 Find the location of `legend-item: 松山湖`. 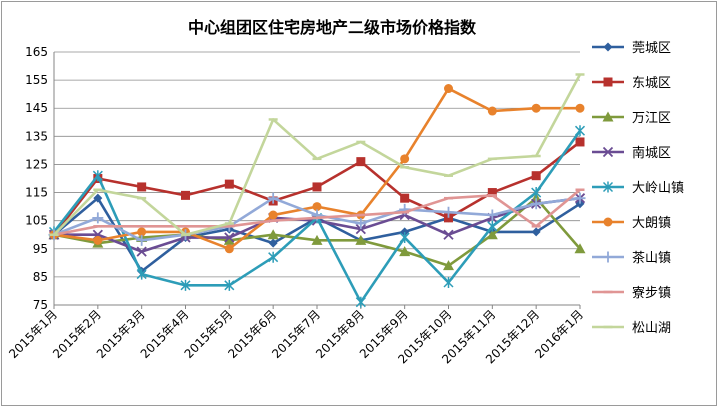

legend-item: 松山湖 is located at coordinates (631, 328).